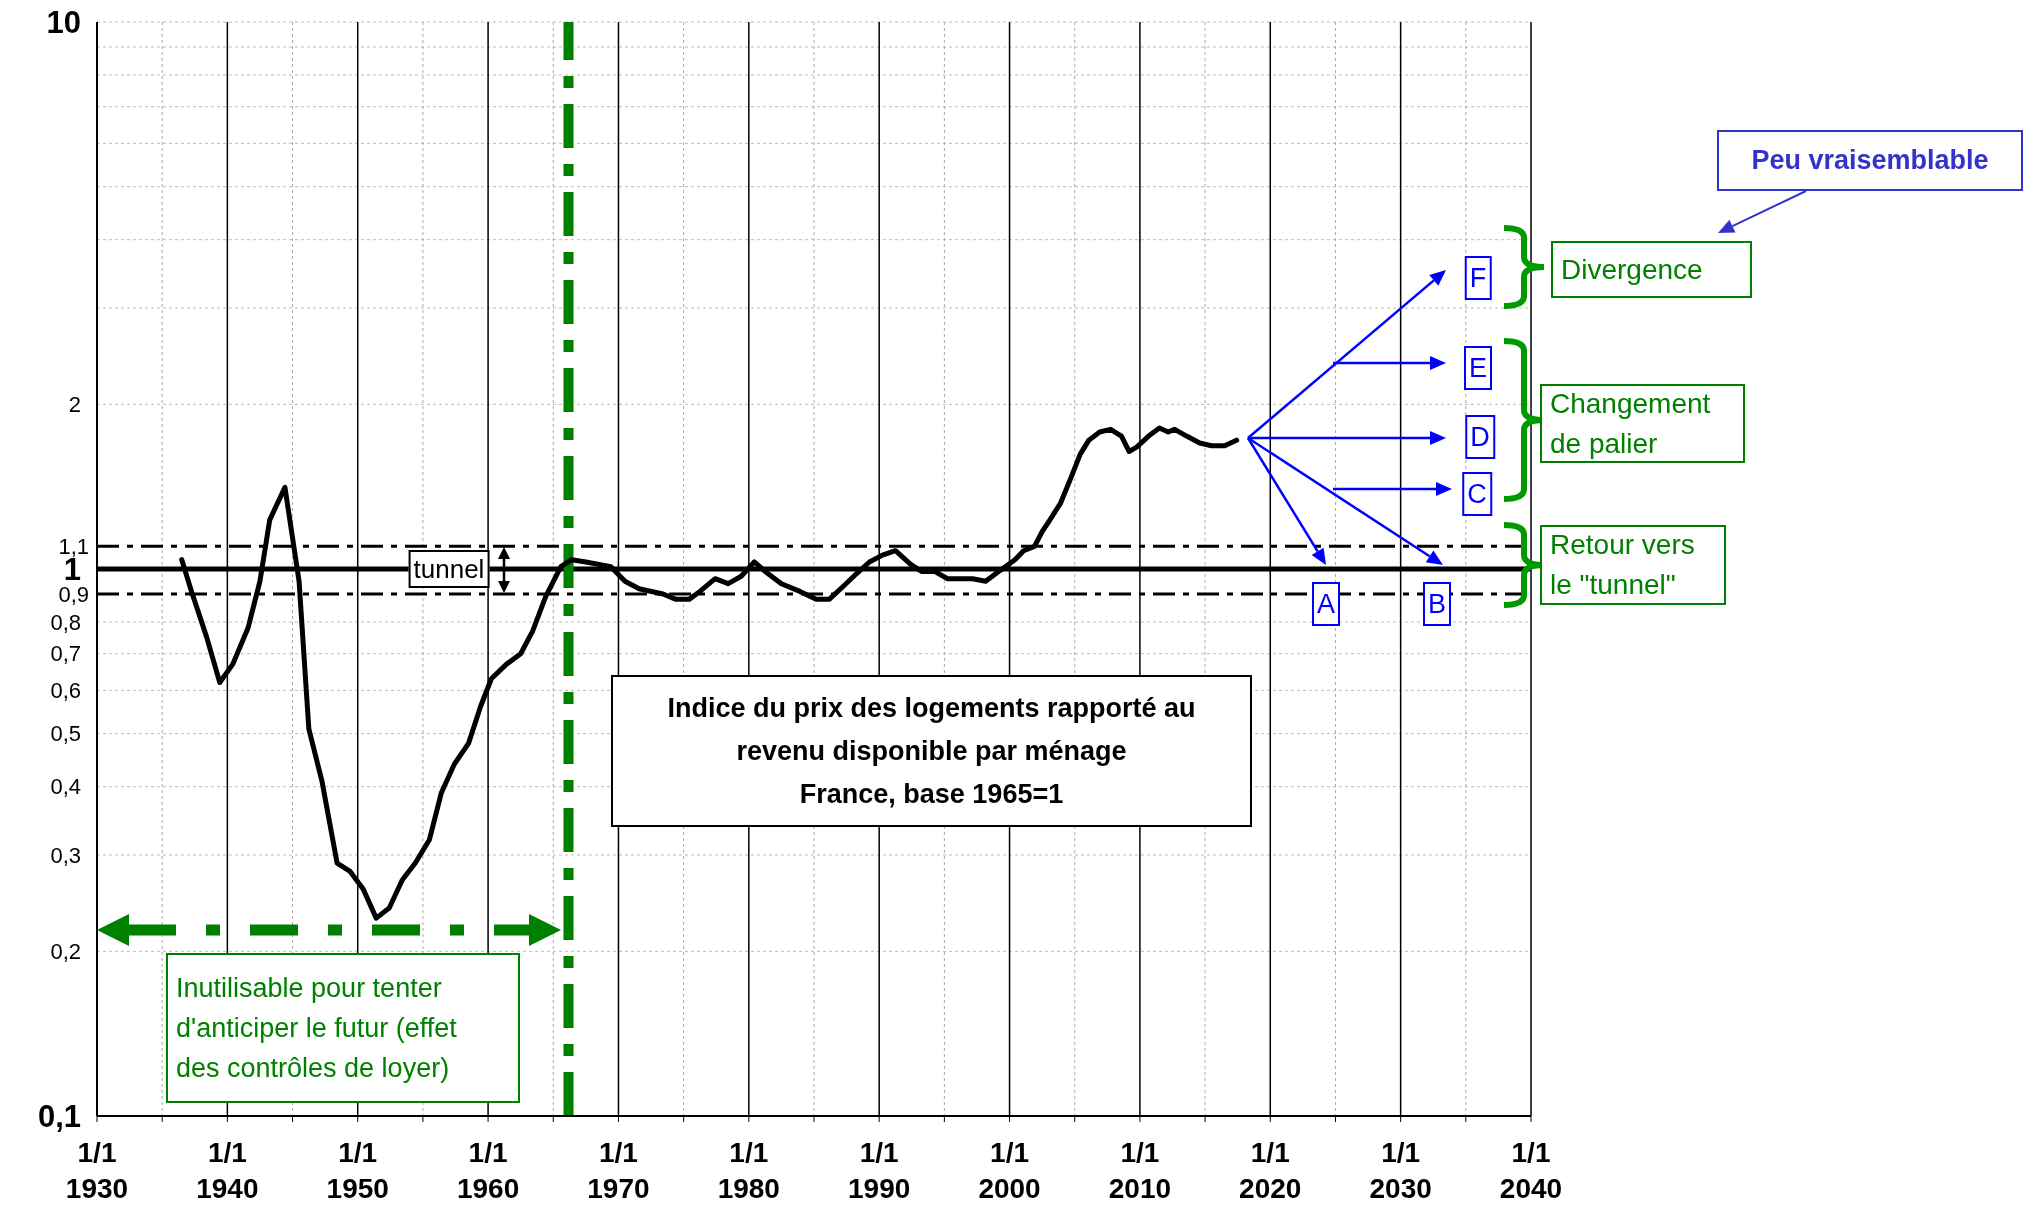 The image size is (2033, 1230). Describe the element at coordinates (65, 855) in the screenshot. I see `y-tick-label: 0,3` at that location.